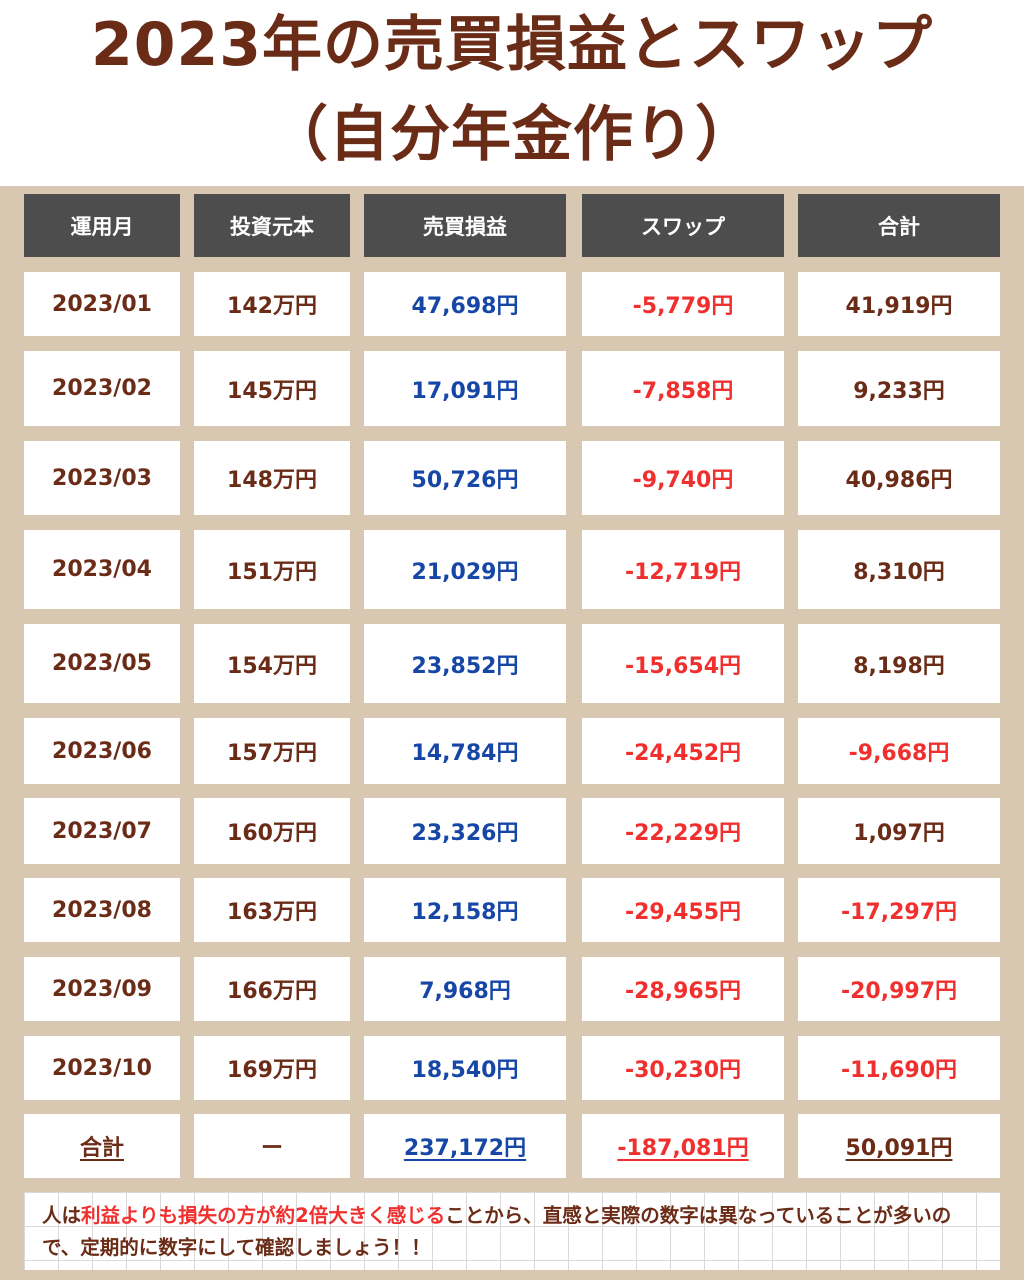  Describe the element at coordinates (683, 1068) in the screenshot. I see `cell-swap: -30,230円` at that location.